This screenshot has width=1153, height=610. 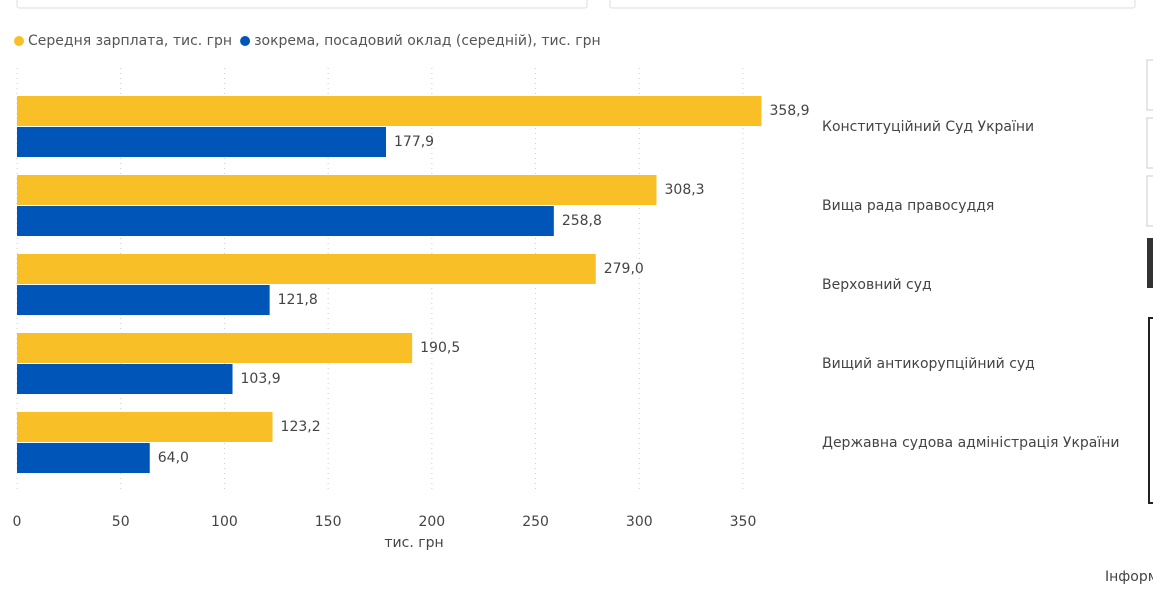 I want to click on category-label: Верховний суд, so click(x=877, y=285).